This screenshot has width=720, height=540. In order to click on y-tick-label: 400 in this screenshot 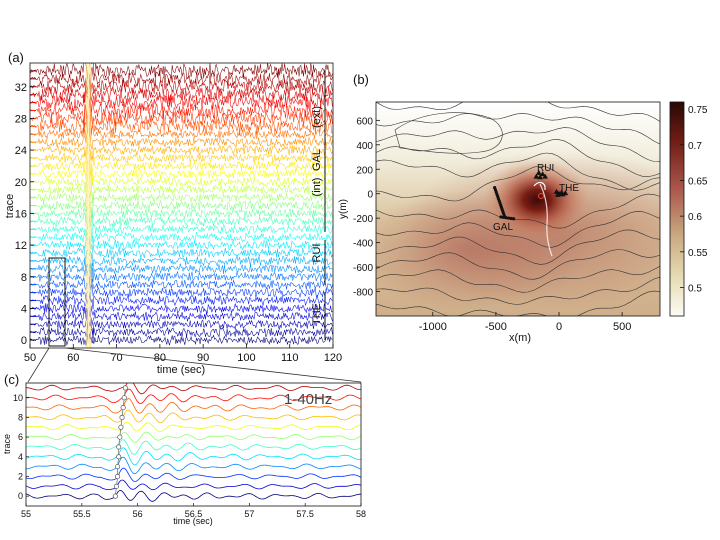, I will do `click(364, 146)`.